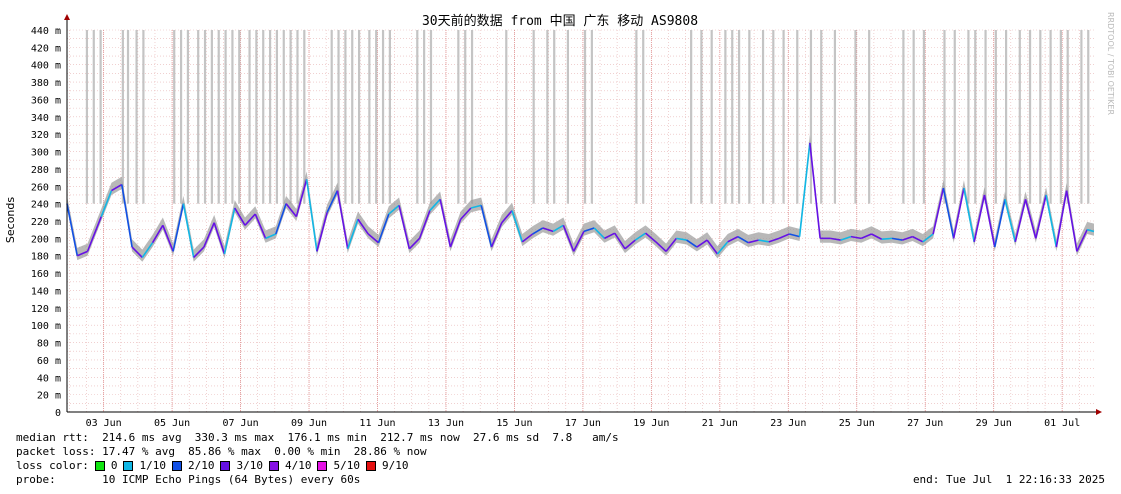 This screenshot has width=1121, height=494. What do you see at coordinates (49, 361) in the screenshot?
I see `y-tick-label: 60 m` at bounding box center [49, 361].